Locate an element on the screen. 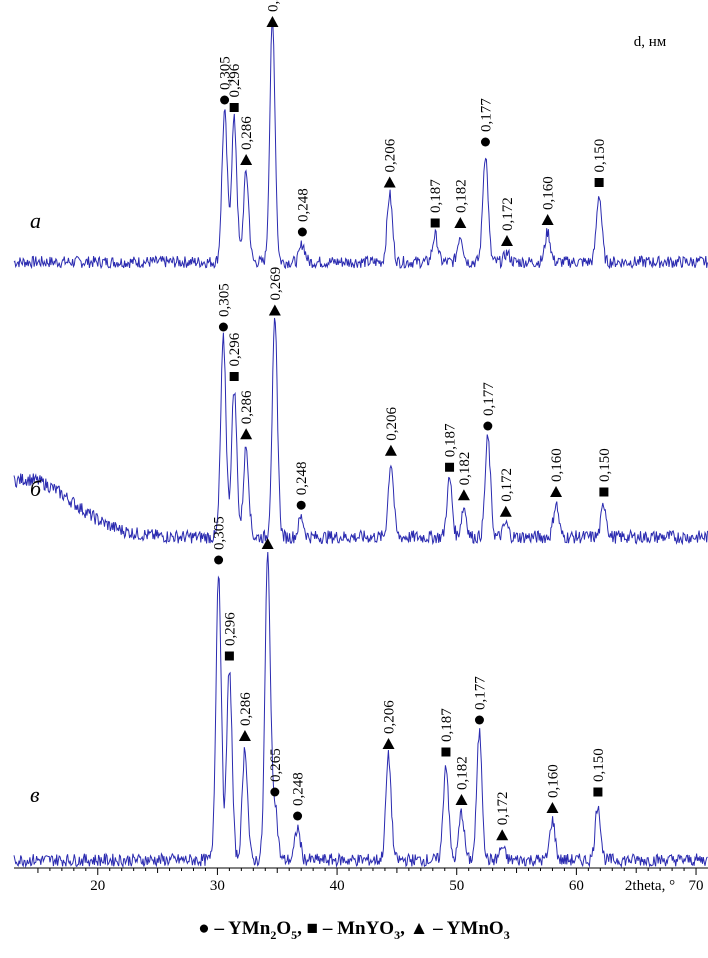 This screenshot has height=958, width=708. legend-circle-mid: O is located at coordinates (284, 928).